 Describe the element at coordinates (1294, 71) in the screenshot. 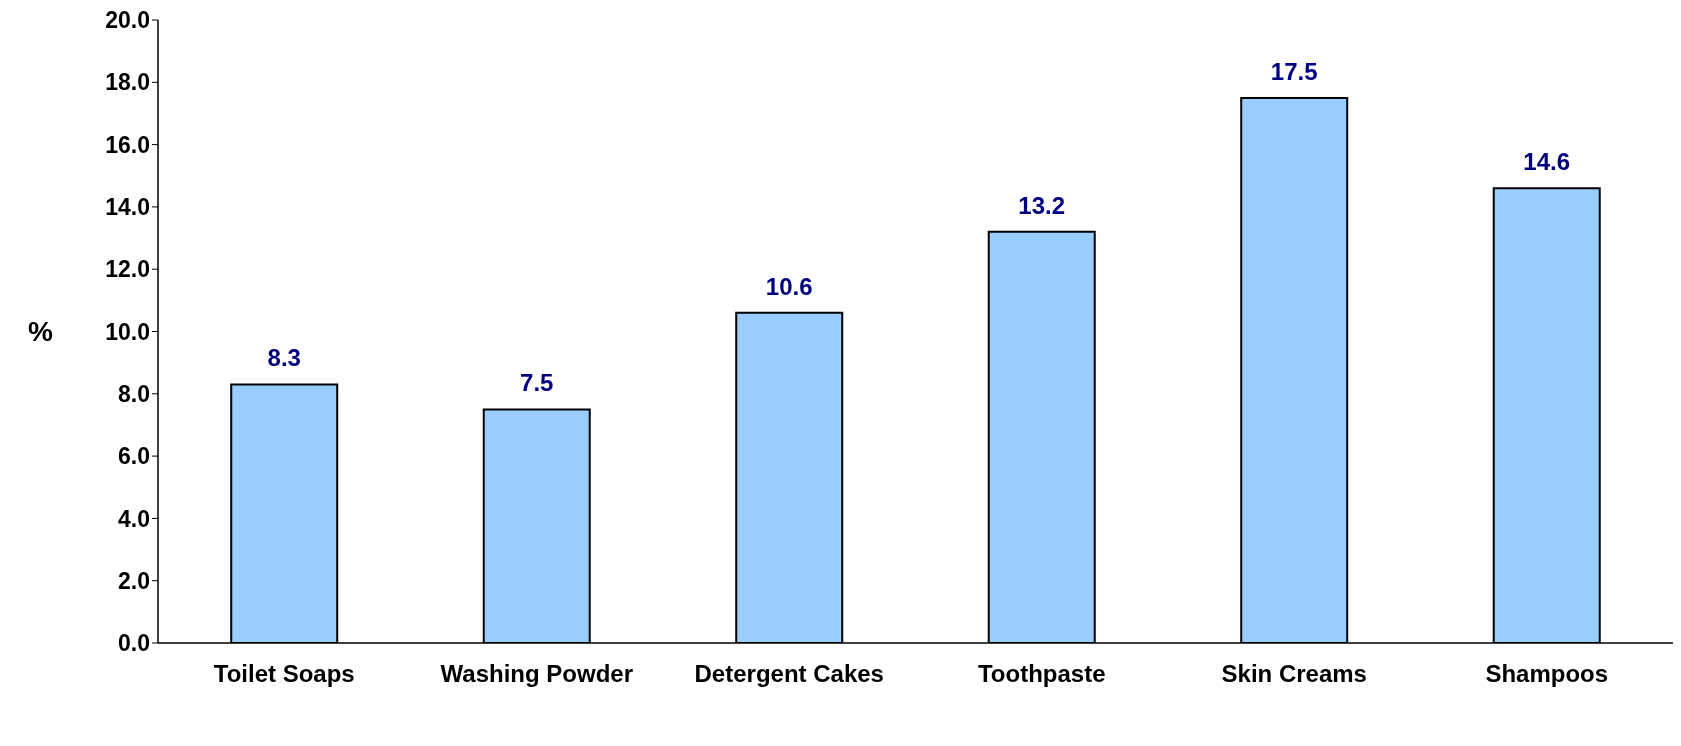

I see `data-label: 17.5` at that location.